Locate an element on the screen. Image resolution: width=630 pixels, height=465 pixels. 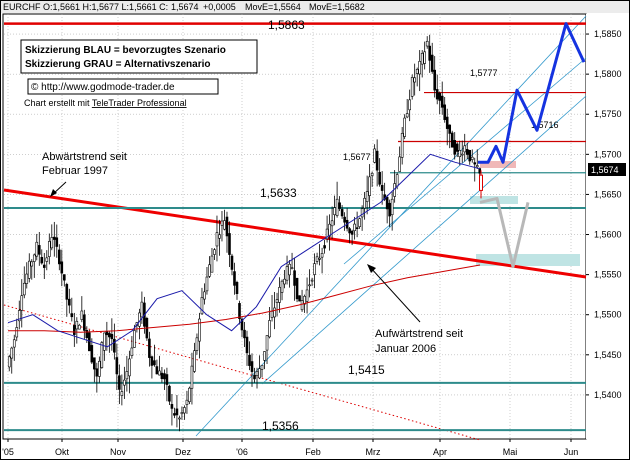
level-label: 1,5356 is located at coordinates (280, 426).